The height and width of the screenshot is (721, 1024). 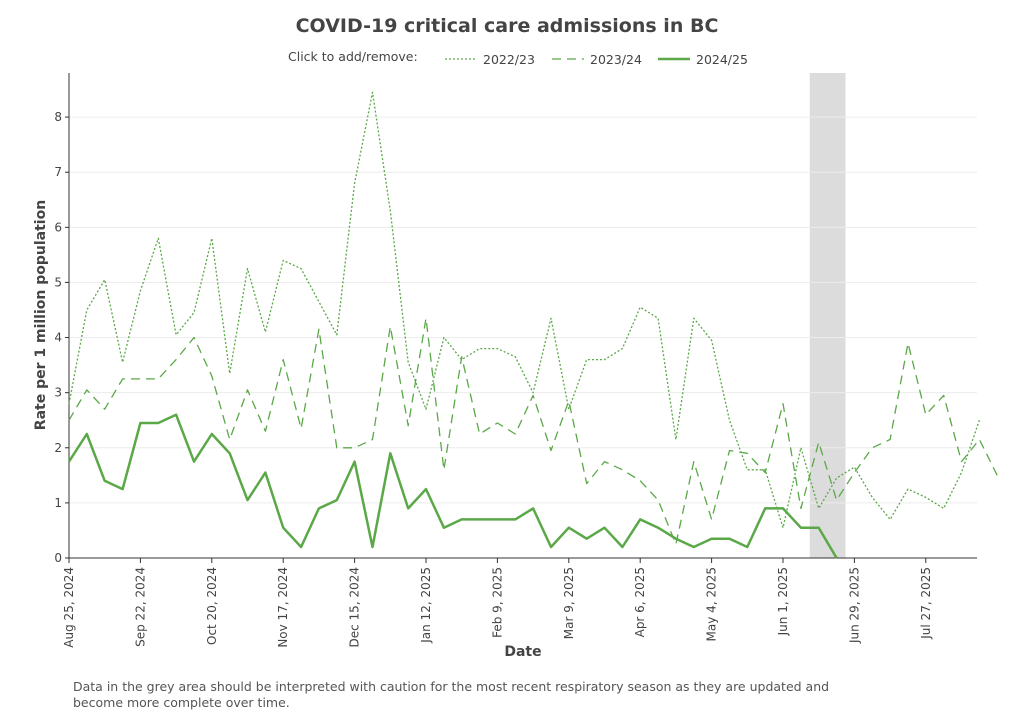 I want to click on legend-label-2023-24: 2023/24, so click(x=616, y=59).